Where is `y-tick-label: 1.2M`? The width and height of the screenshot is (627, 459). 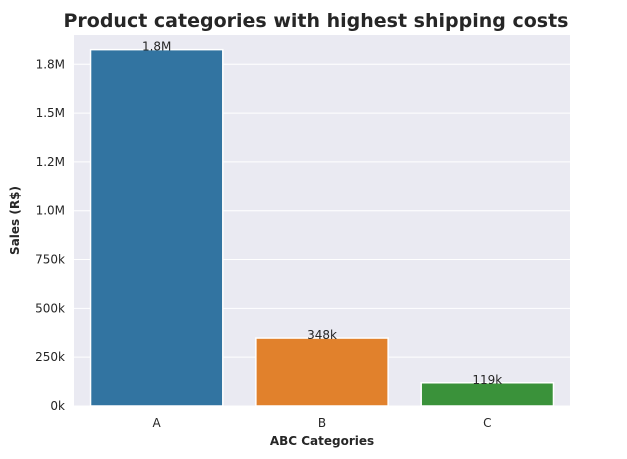
y-tick-label: 1.2M is located at coordinates (50, 162).